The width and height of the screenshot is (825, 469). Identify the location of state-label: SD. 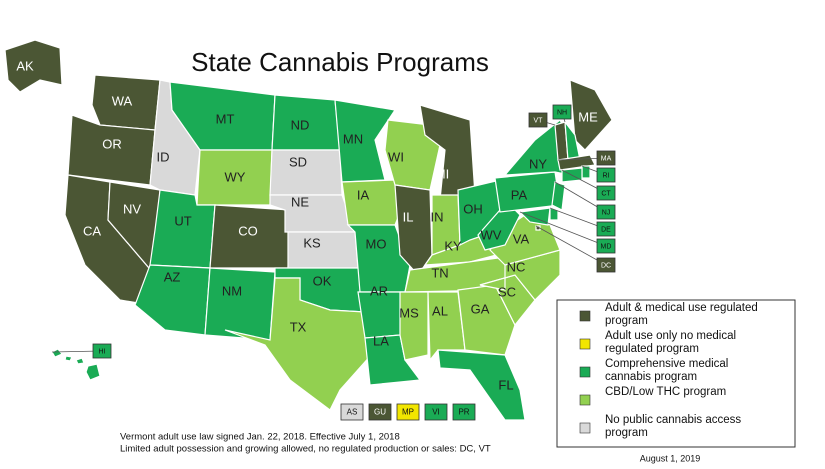
(298, 161).